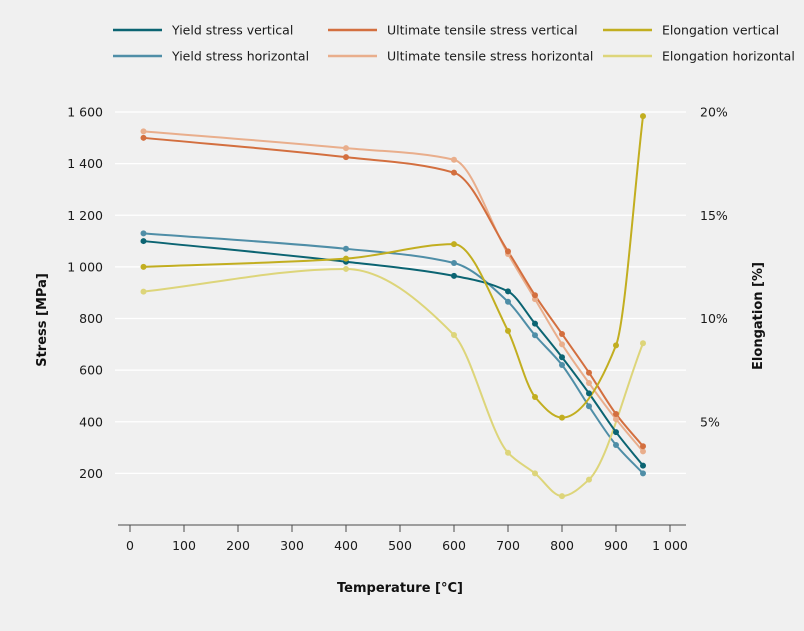 This screenshot has width=804, height=631. What do you see at coordinates (130, 545) in the screenshot?
I see `x-tick-label: 0` at bounding box center [130, 545].